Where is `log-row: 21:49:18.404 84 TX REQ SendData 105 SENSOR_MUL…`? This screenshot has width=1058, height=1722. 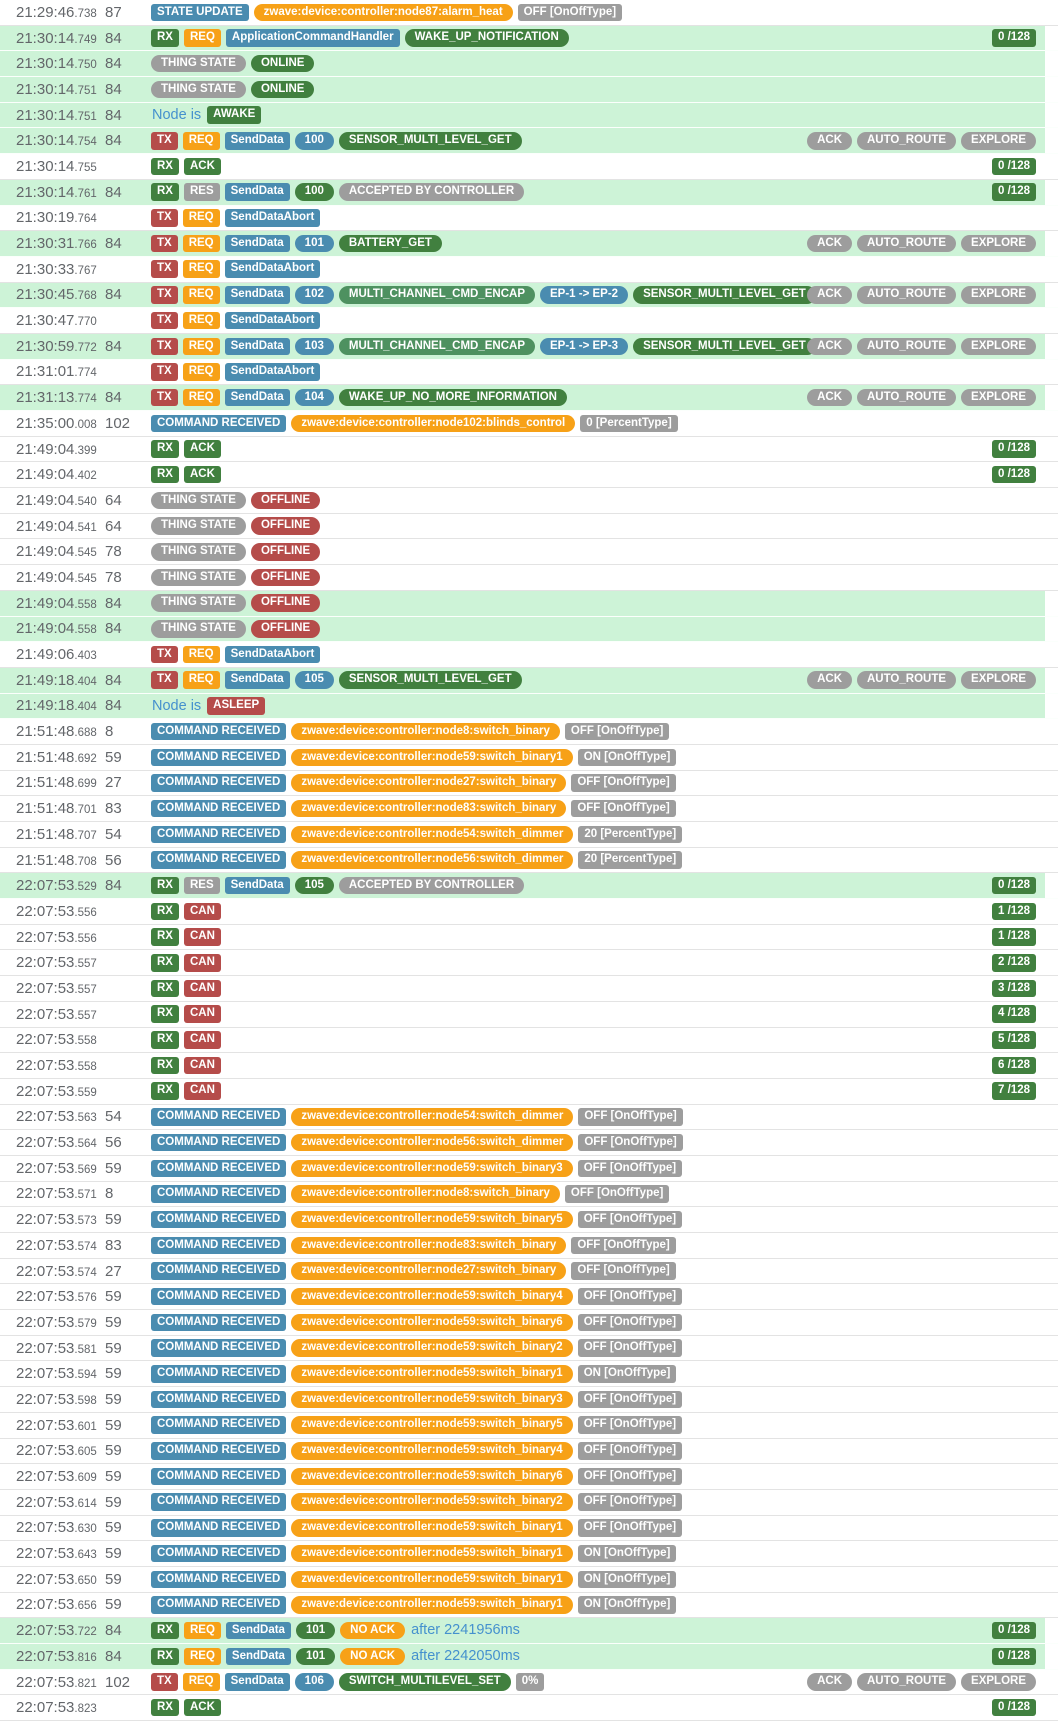
log-row: 21:49:18.404 84 TX REQ SendData 105 SENSOR_MUL… is located at coordinates (529, 680).